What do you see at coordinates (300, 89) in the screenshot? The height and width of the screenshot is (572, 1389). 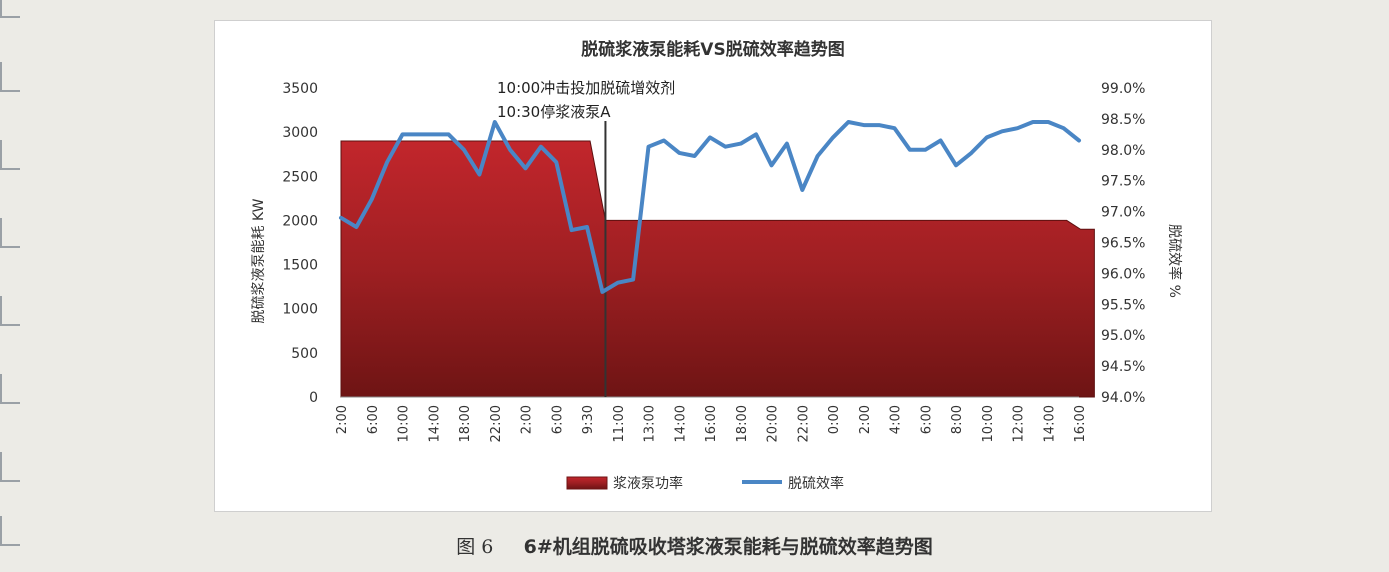 I see `y-left-tick-label: 3500` at bounding box center [300, 89].